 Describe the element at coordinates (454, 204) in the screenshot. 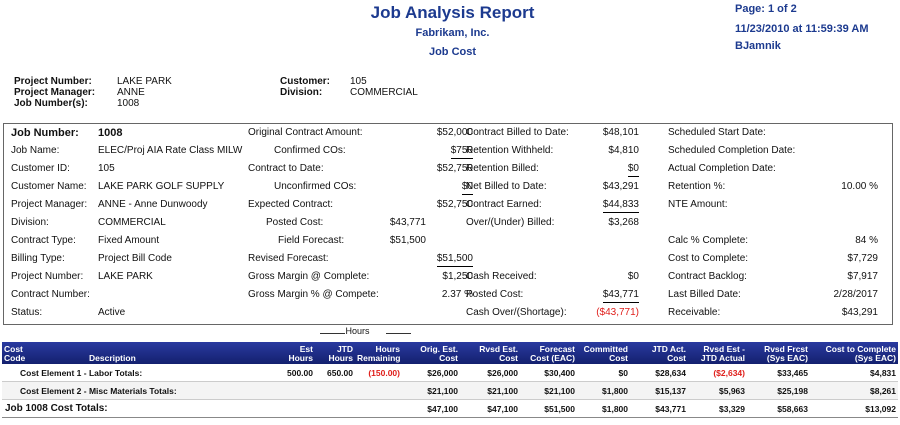

I see `detail-value: $52,750` at that location.